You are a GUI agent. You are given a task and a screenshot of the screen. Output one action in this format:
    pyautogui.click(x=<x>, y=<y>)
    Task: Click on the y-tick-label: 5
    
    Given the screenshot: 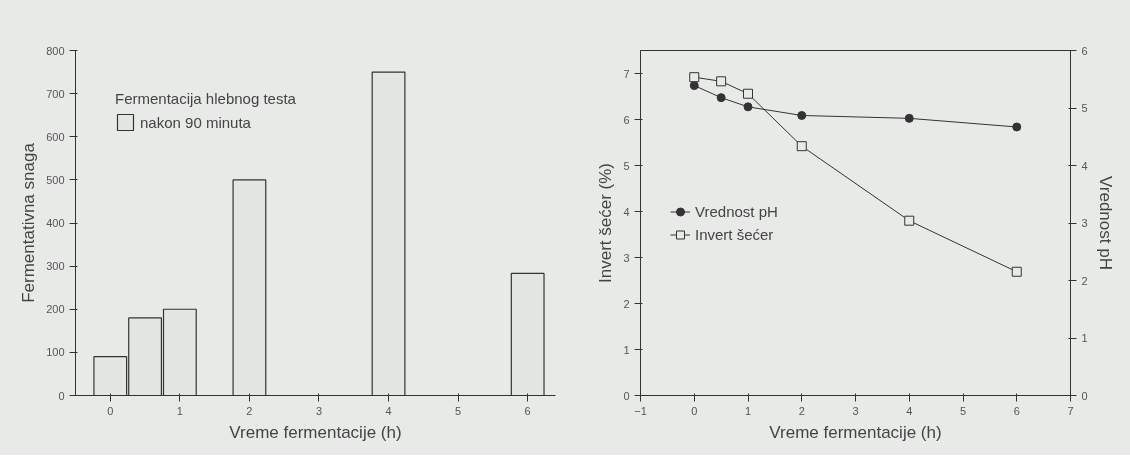 What is the action you would take?
    pyautogui.click(x=626, y=165)
    